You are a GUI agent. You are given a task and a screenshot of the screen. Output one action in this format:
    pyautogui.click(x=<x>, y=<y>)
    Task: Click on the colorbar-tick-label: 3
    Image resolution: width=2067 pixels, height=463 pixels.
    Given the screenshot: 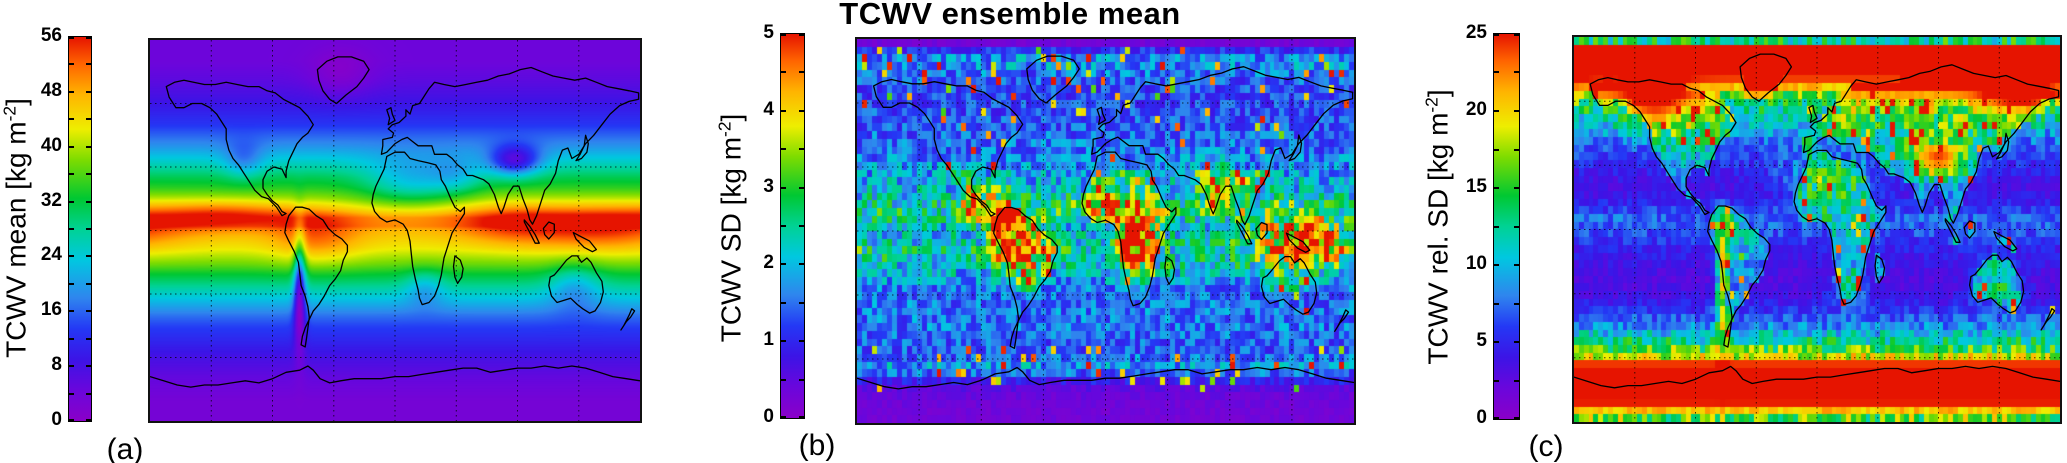 What is the action you would take?
    pyautogui.click(x=768, y=186)
    